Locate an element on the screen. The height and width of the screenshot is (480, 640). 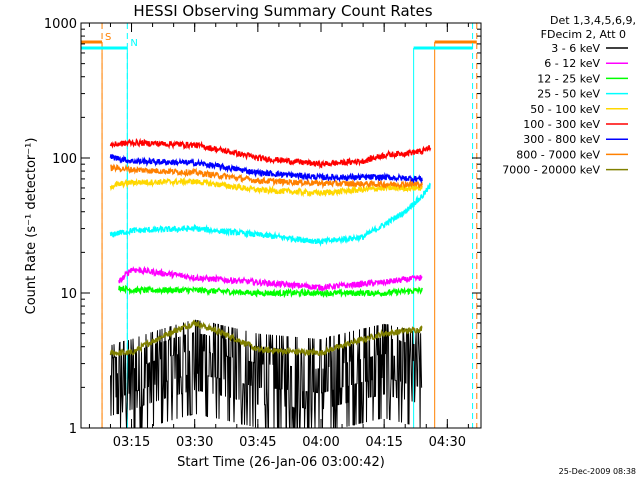
legend-label: 100 - 300 keV is located at coordinates (561, 124).